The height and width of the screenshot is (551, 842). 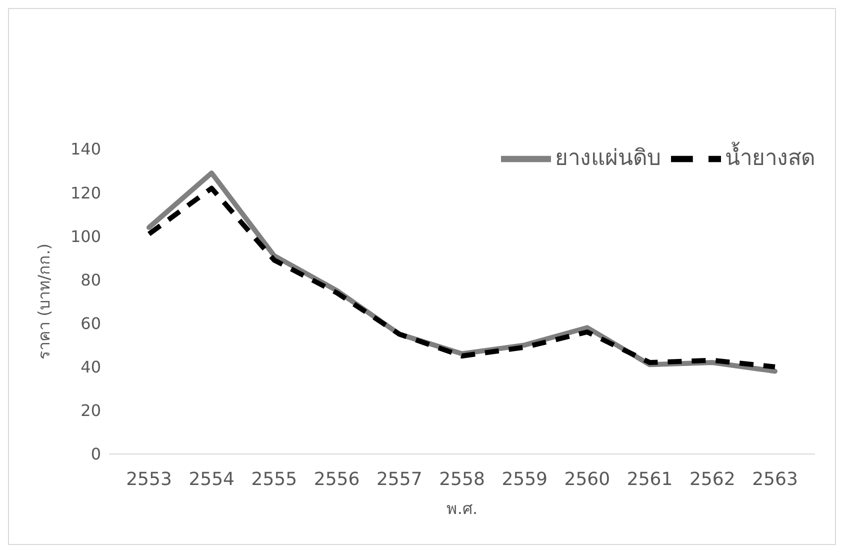 I want to click on x-tick-label: 2555, so click(x=274, y=479).